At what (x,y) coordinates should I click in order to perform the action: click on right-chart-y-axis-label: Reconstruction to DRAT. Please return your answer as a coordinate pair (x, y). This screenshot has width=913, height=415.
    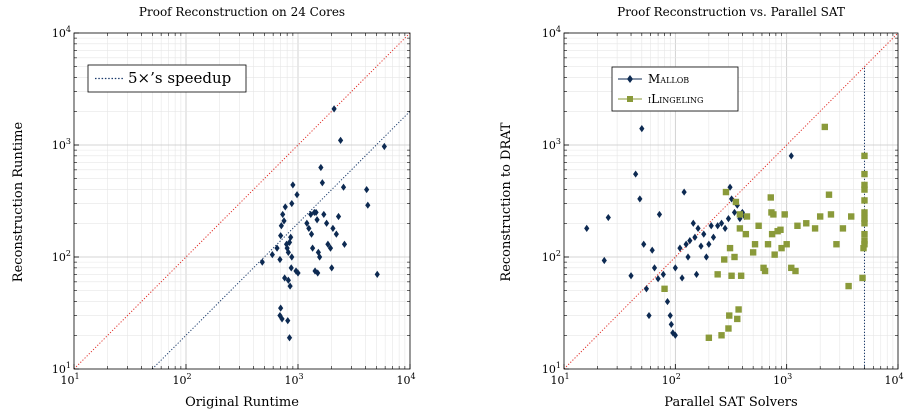
    Looking at the image, I should click on (506, 202).